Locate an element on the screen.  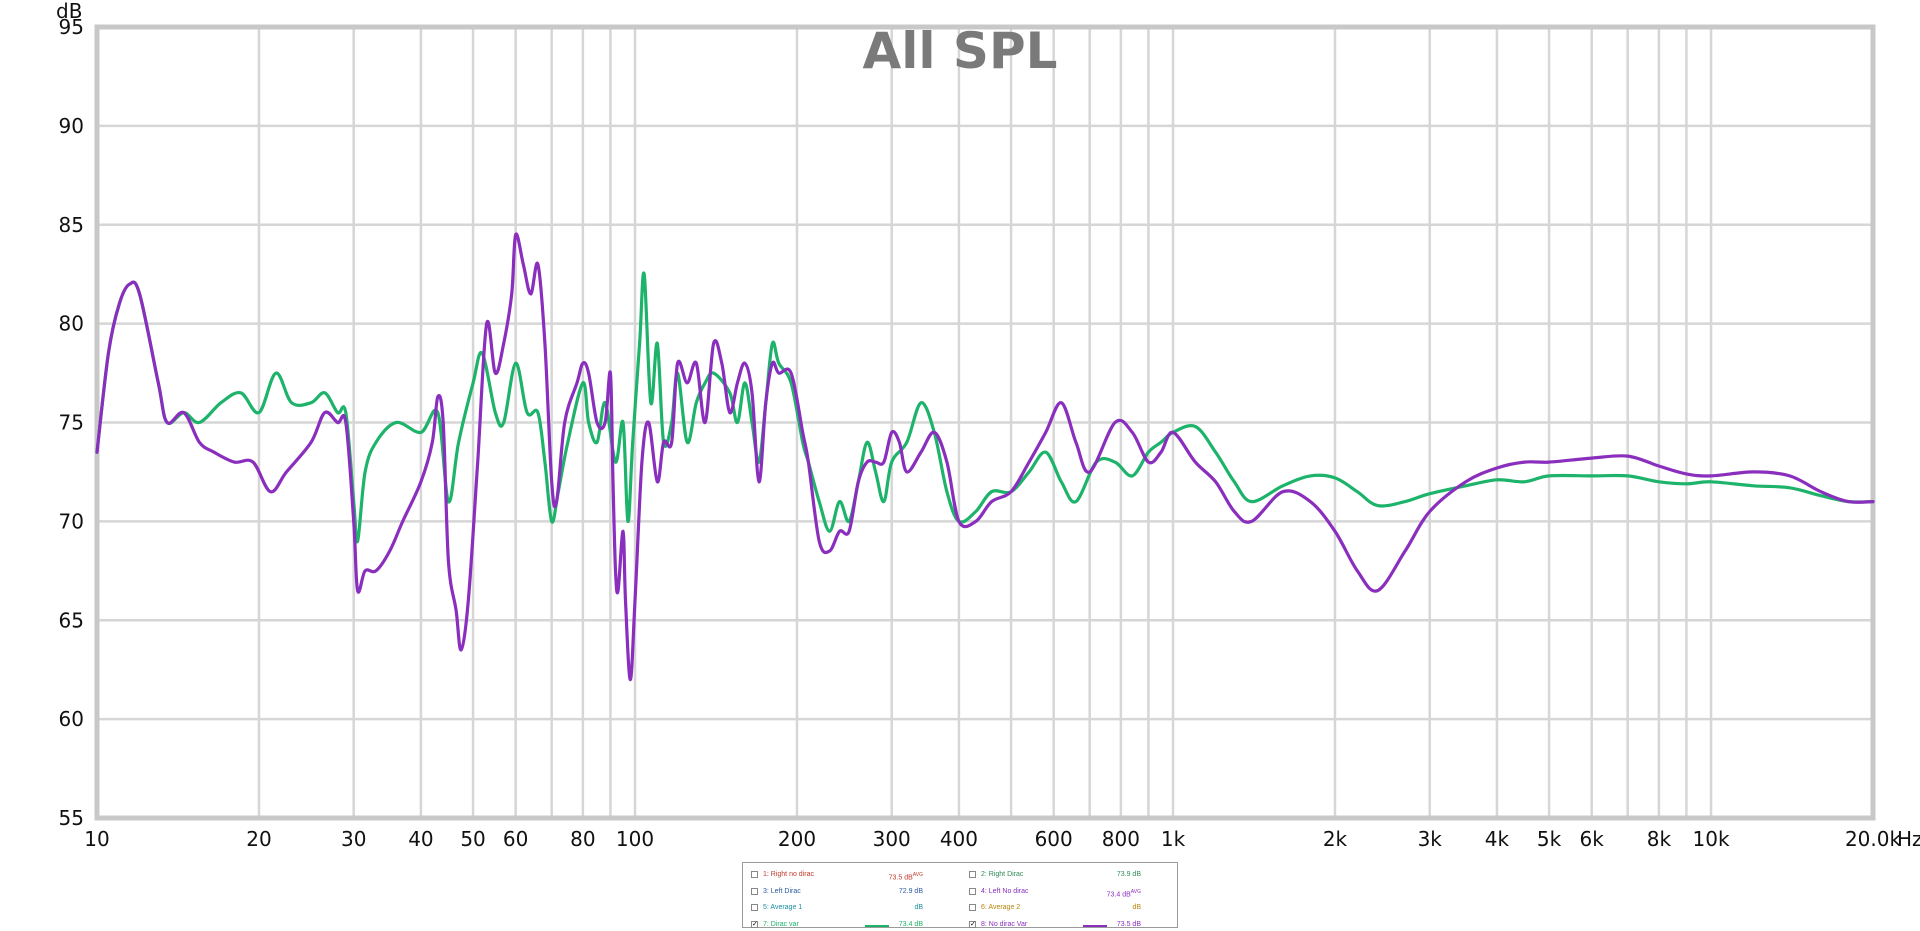
x-tick-label: 3k is located at coordinates (1430, 839).